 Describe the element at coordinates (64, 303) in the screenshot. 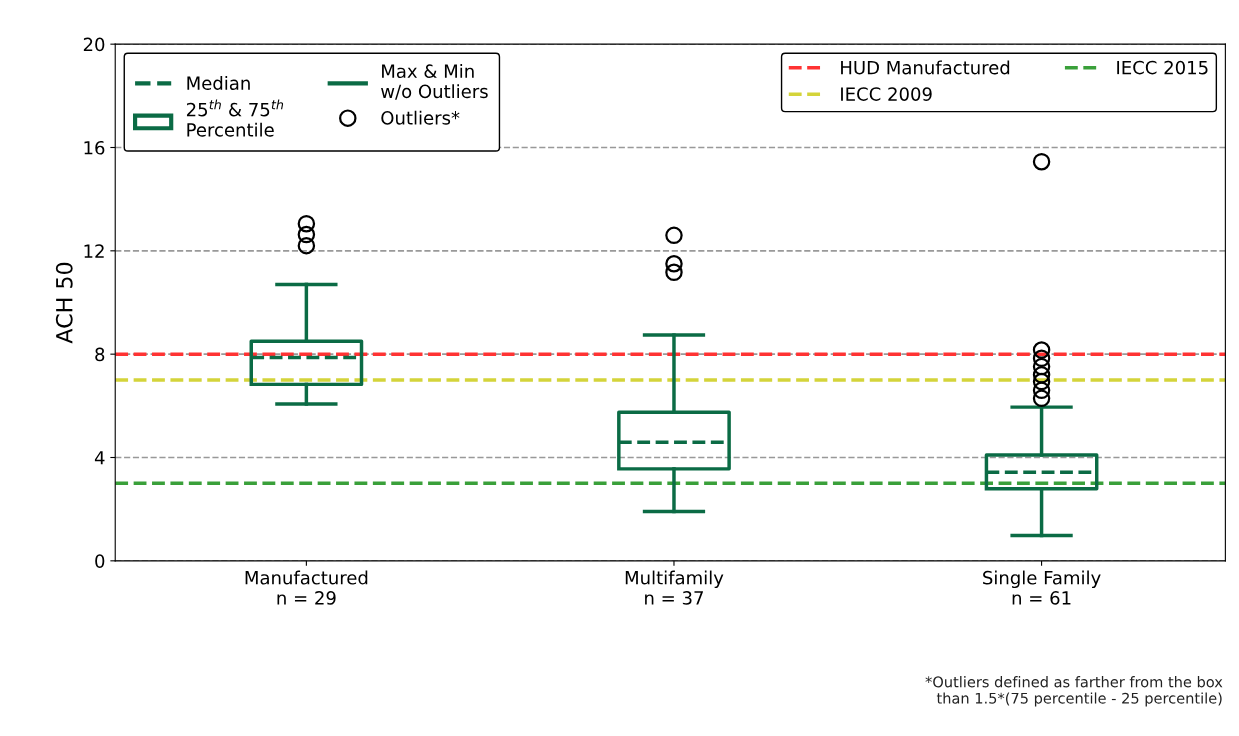

I see `y-axis-title: ACH 50` at that location.